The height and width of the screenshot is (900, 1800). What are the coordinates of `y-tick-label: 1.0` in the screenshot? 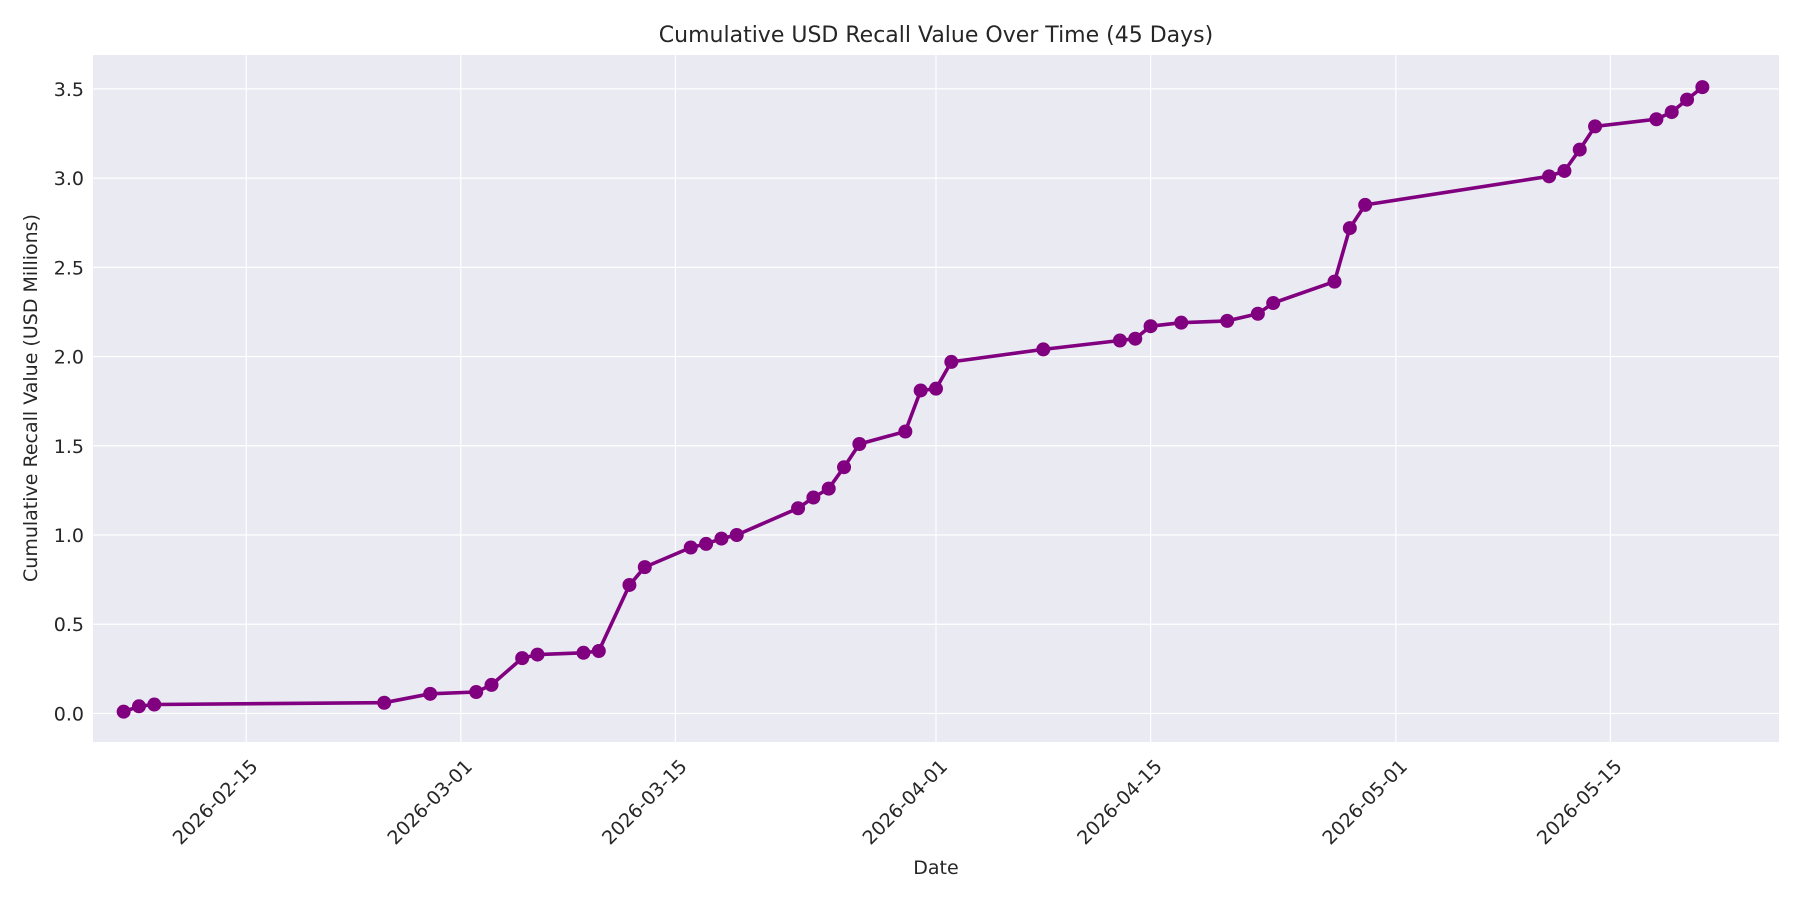 It's located at (69, 536).